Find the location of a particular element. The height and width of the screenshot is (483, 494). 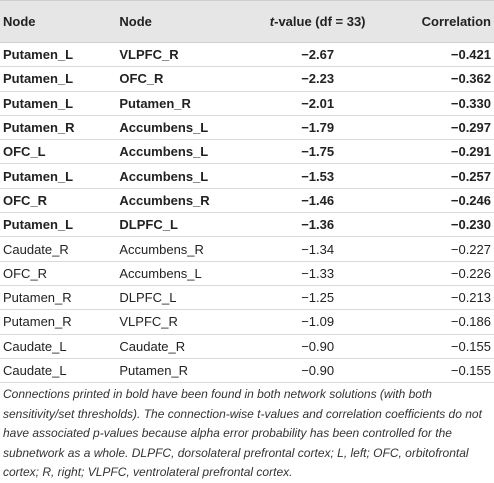

table-row: Caudate_L Putamen_R −0.90 −0.155 is located at coordinates (247, 371).